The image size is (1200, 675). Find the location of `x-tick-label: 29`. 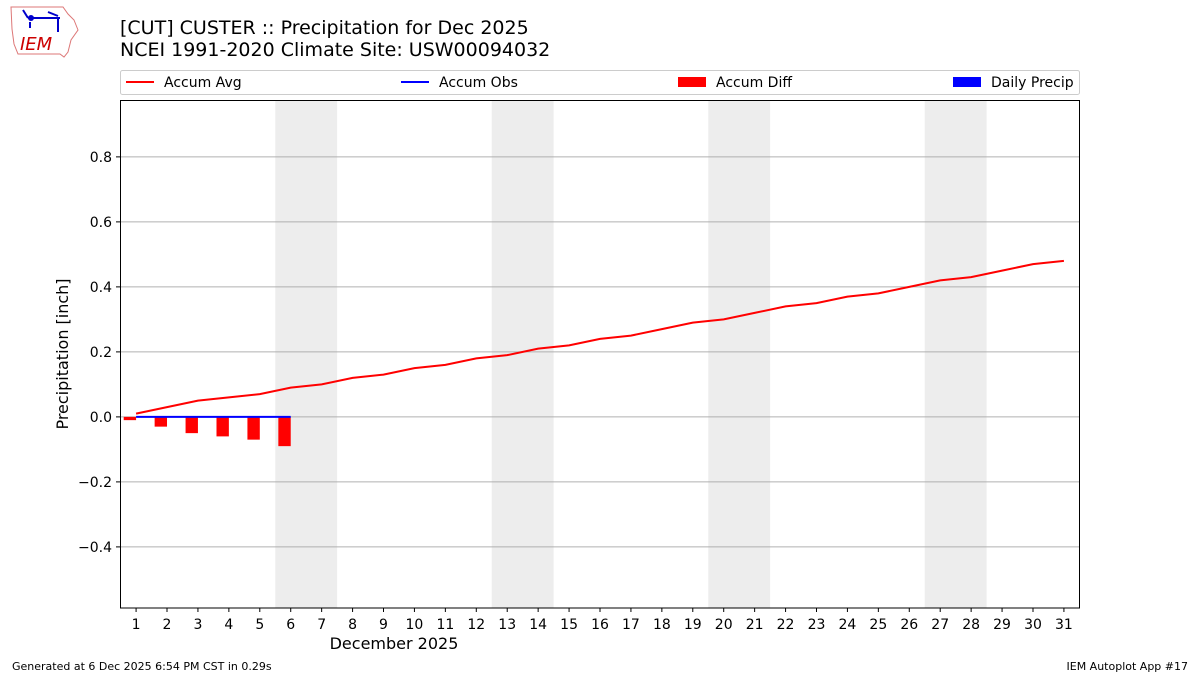

x-tick-label: 29 is located at coordinates (1002, 625).